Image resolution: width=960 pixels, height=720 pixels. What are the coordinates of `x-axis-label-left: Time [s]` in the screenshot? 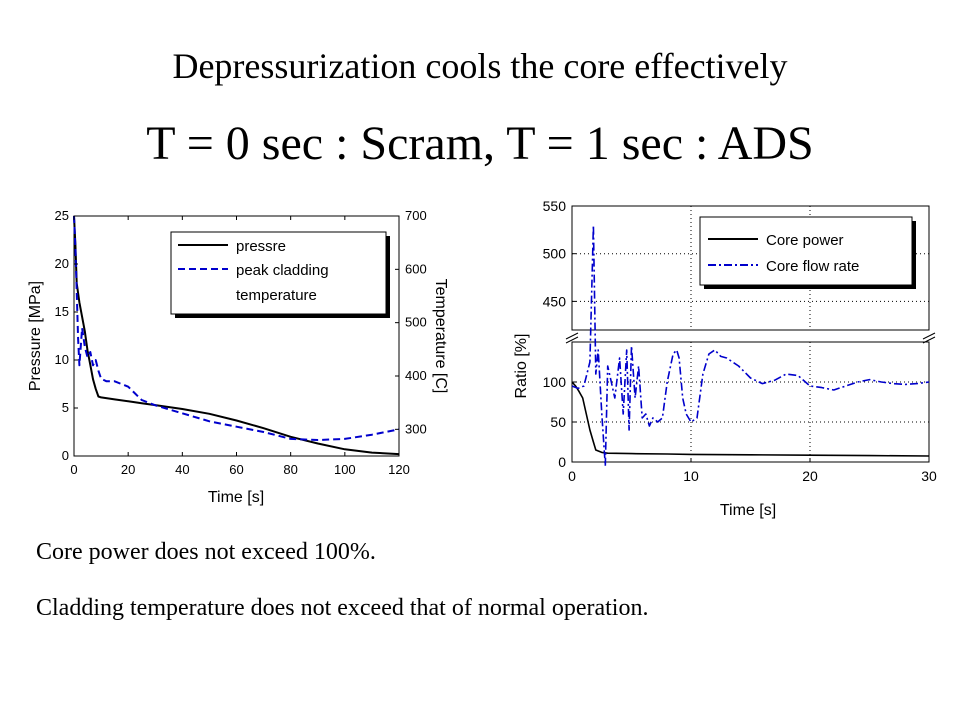 It's located at (236, 497).